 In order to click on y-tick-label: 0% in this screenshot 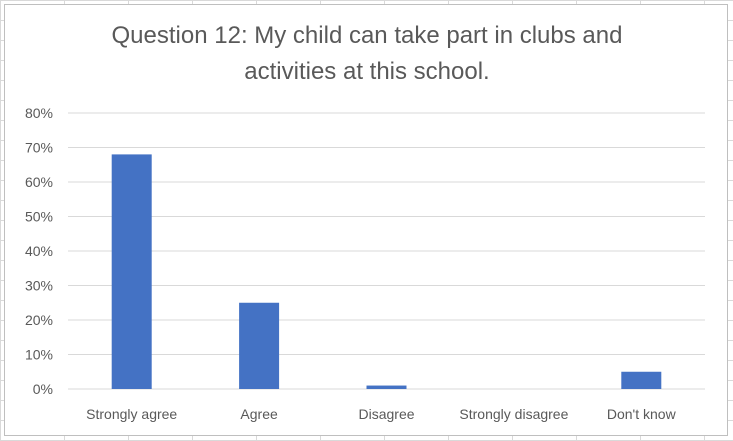, I will do `click(43, 389)`.